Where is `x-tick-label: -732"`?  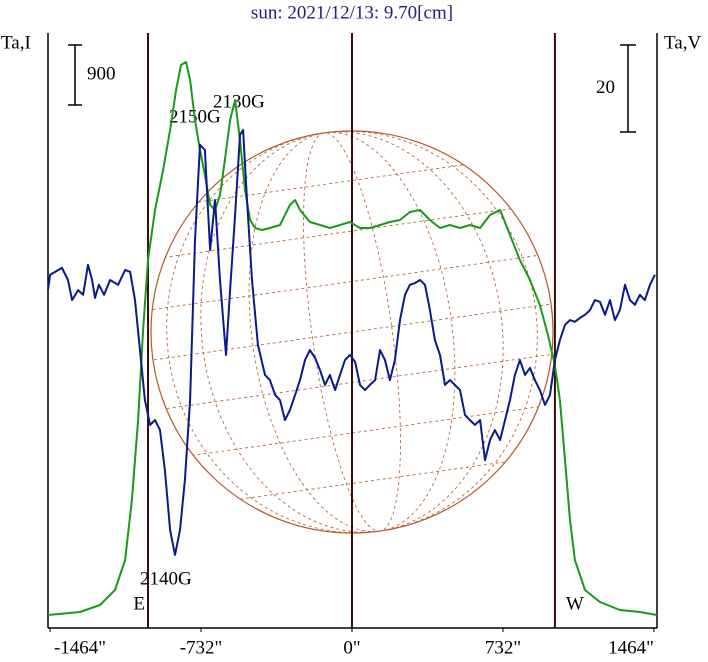
x-tick-label: -732" is located at coordinates (201, 647).